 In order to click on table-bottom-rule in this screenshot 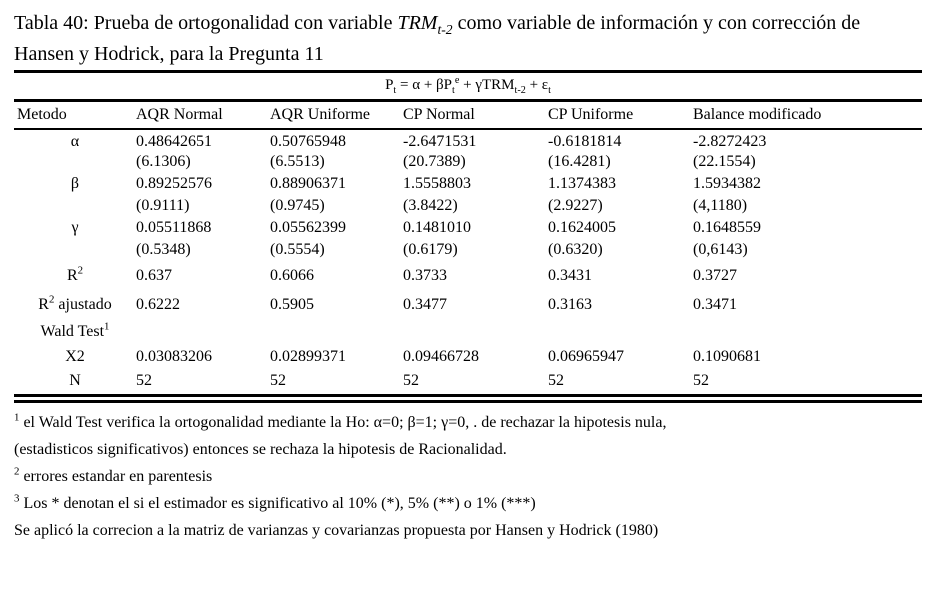, I will do `click(468, 398)`.